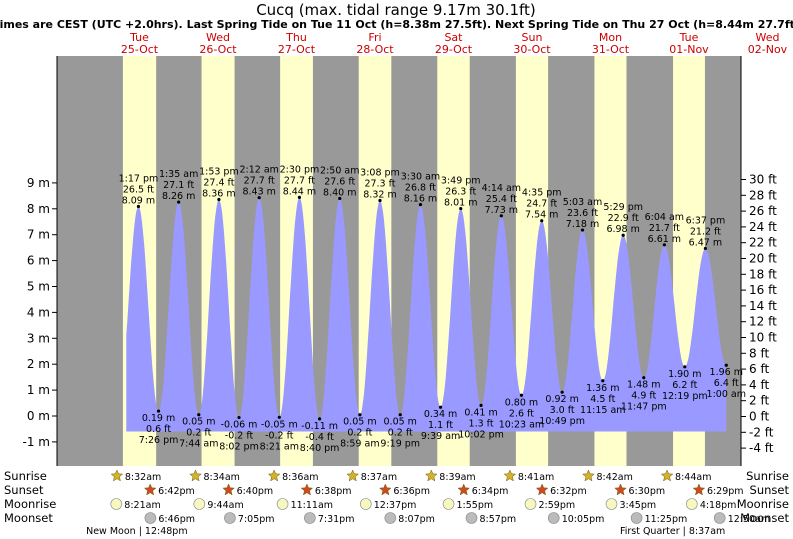 Image resolution: width=793 pixels, height=539 pixels. I want to click on day-name-label: Wed, so click(218, 37).